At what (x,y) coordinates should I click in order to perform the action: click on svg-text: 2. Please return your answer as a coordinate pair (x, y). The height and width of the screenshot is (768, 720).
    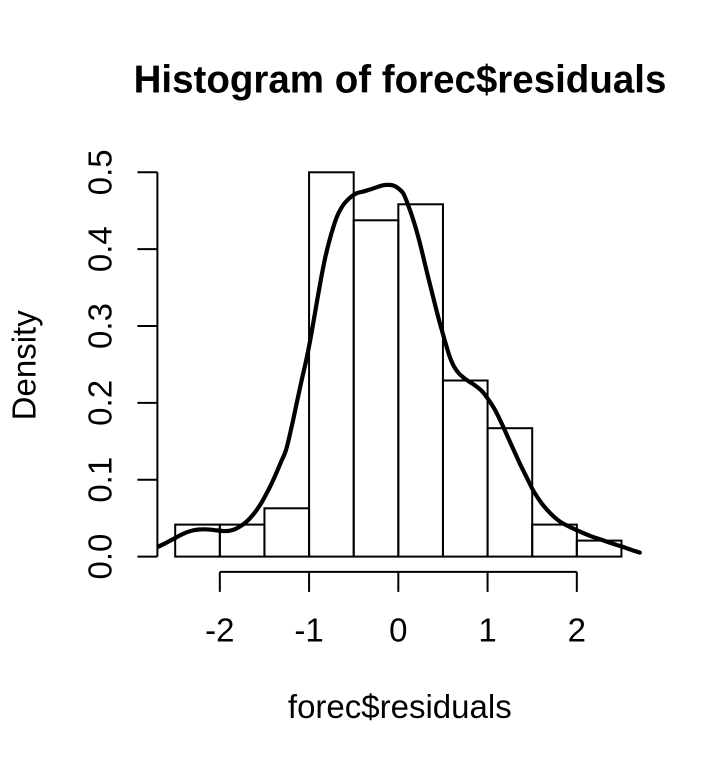
    Looking at the image, I should click on (577, 630).